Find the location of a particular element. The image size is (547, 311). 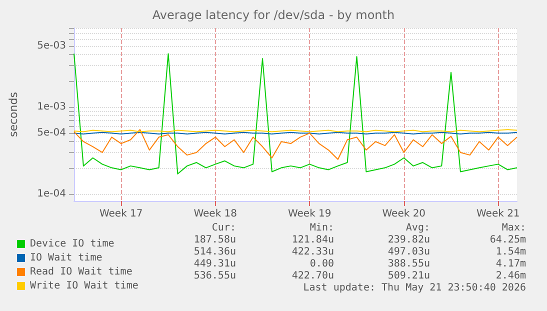

text: 64.25m is located at coordinates (508, 240).